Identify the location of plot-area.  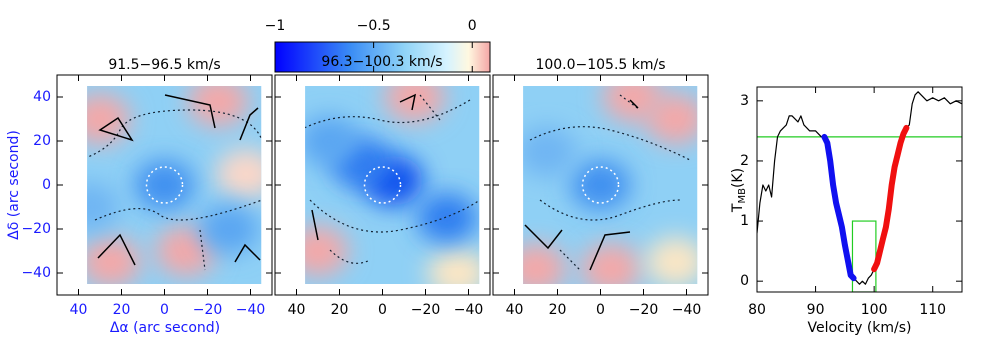
(859, 191).